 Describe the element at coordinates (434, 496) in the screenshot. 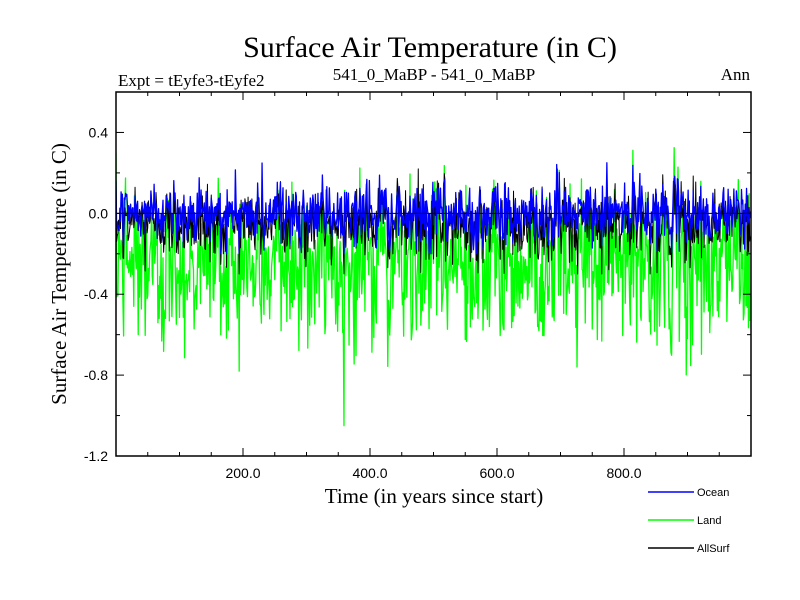

I see `x-axis-label: Time (in years since start)` at that location.